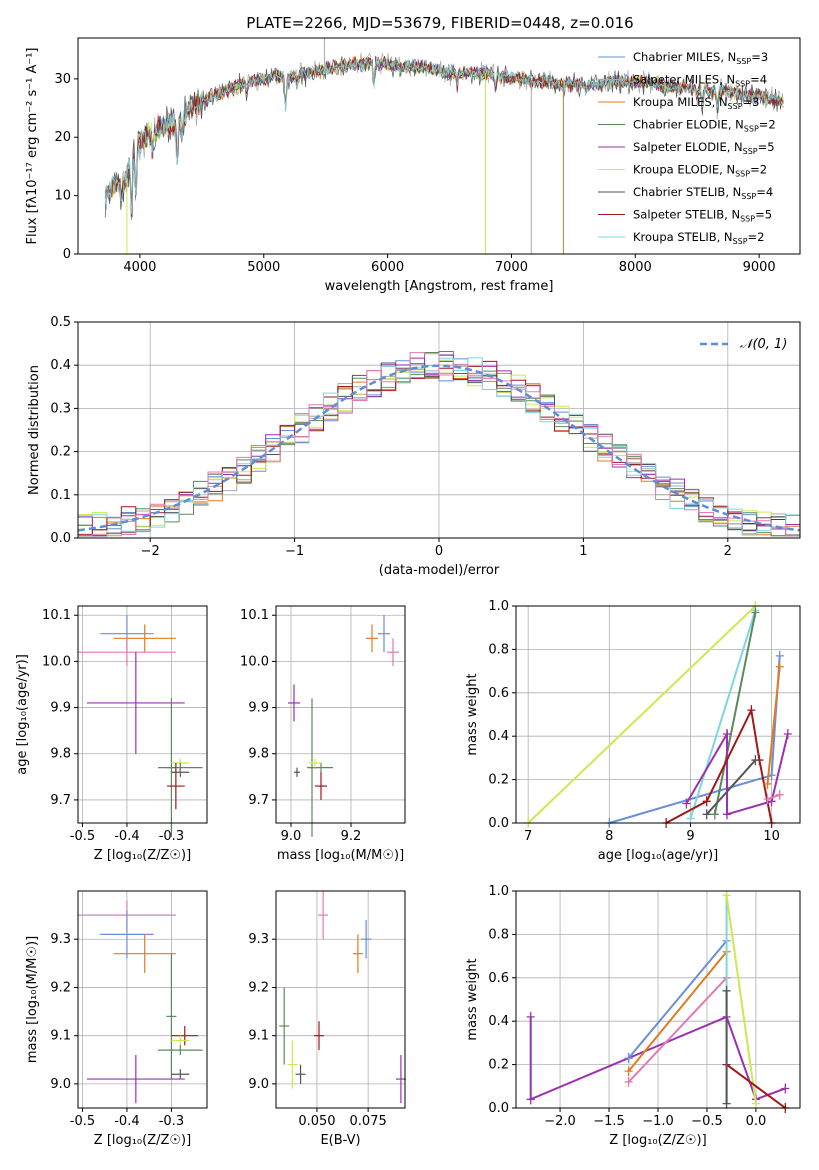 This screenshot has height=1170, width=819. Describe the element at coordinates (60, 800) in the screenshot. I see `y-tick-label: 9.7` at that location.